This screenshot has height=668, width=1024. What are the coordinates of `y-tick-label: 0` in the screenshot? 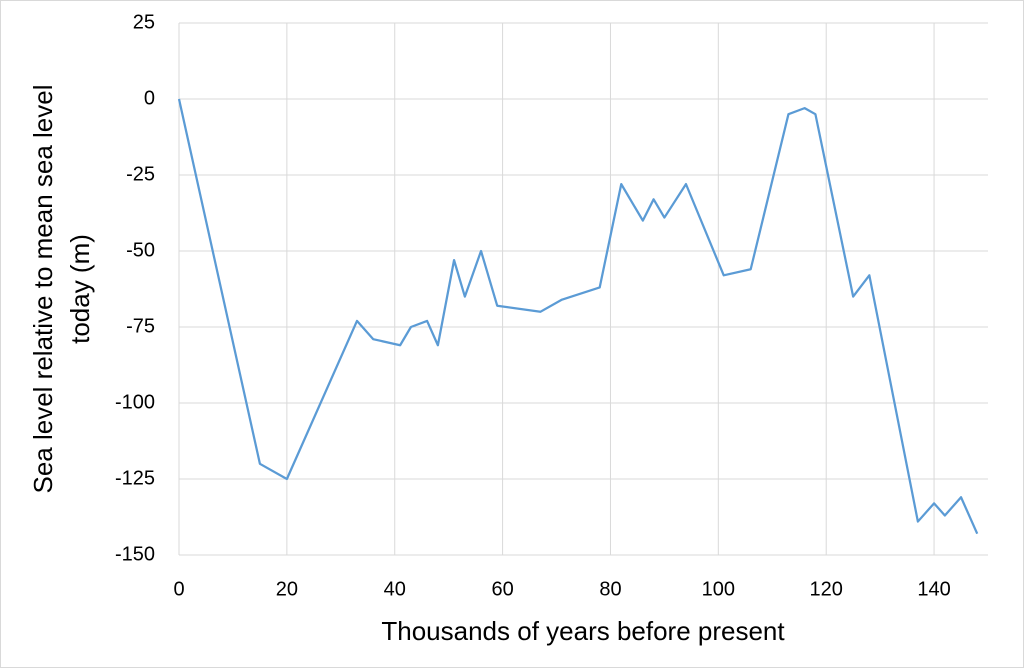 It's located at (149, 98).